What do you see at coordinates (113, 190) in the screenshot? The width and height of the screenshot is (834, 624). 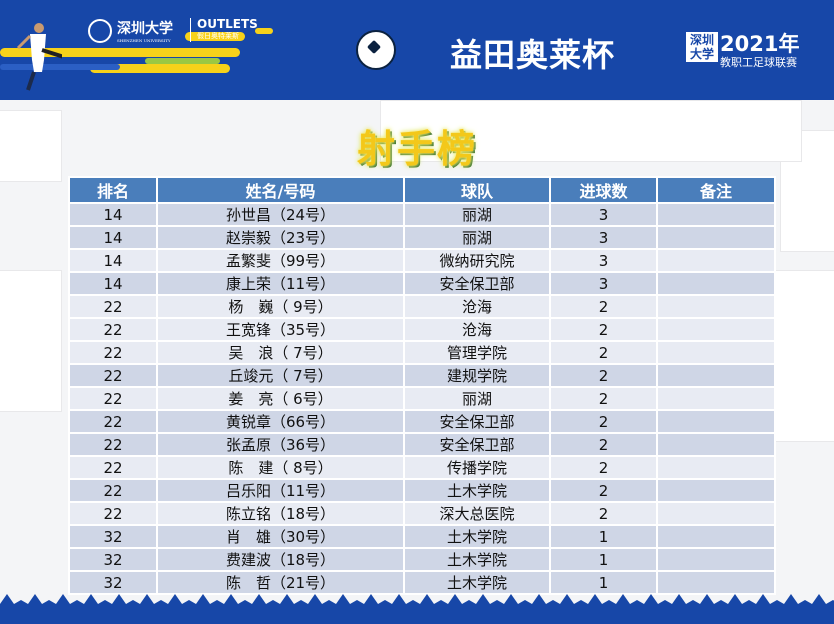 I see `header-rank: 排名` at bounding box center [113, 190].